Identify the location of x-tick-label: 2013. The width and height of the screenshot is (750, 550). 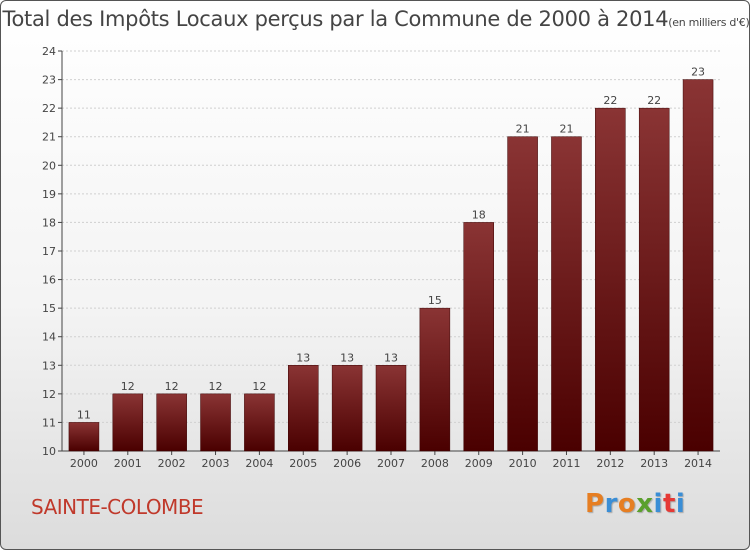
(654, 463).